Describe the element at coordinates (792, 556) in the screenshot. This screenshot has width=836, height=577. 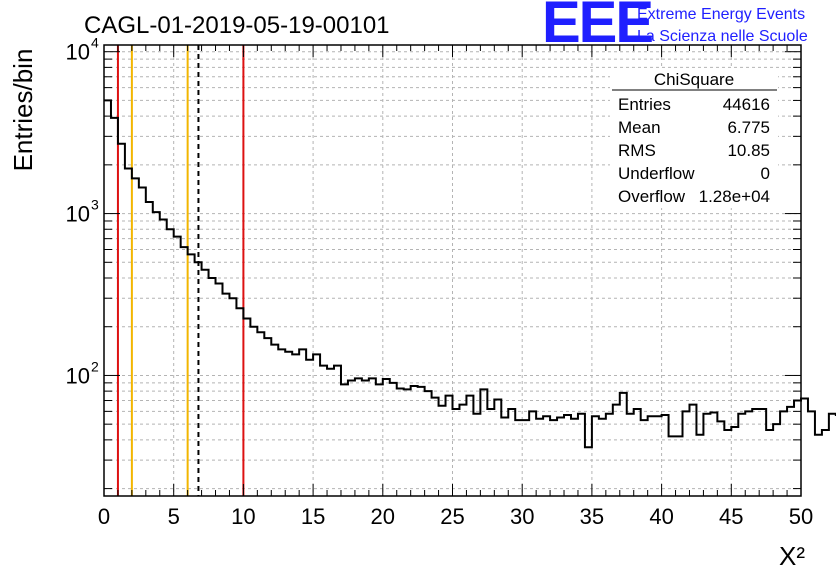
I see `x-axis-label: X²` at that location.